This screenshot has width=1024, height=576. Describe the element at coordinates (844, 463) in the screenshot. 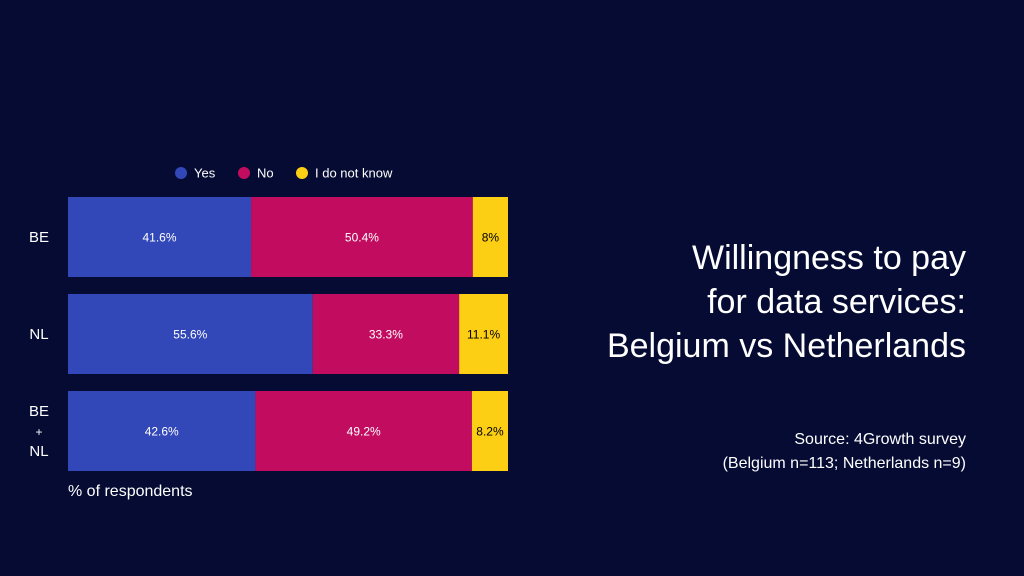

I see `source-line-2: (Belgium n=113; Netherlands n=9)` at that location.